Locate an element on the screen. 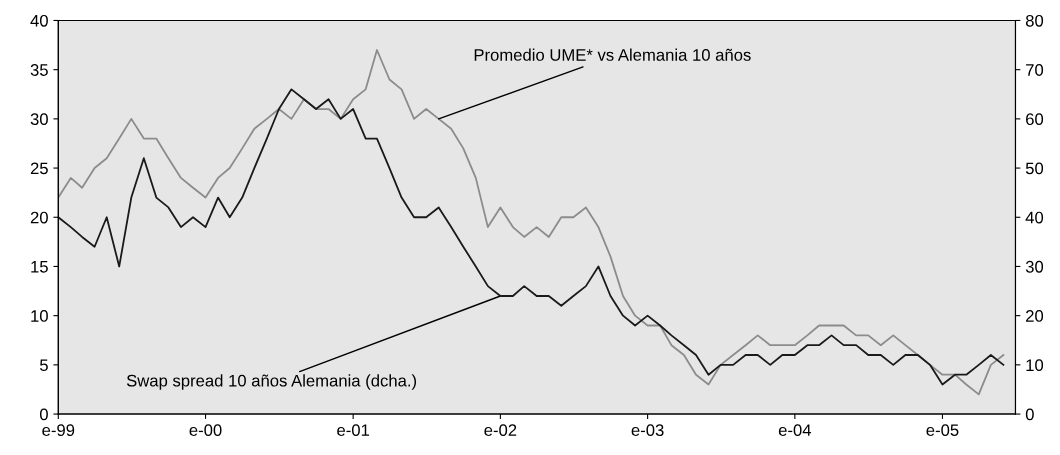 This screenshot has height=455, width=1060. y2-tick-label: 10 is located at coordinates (1035, 365).